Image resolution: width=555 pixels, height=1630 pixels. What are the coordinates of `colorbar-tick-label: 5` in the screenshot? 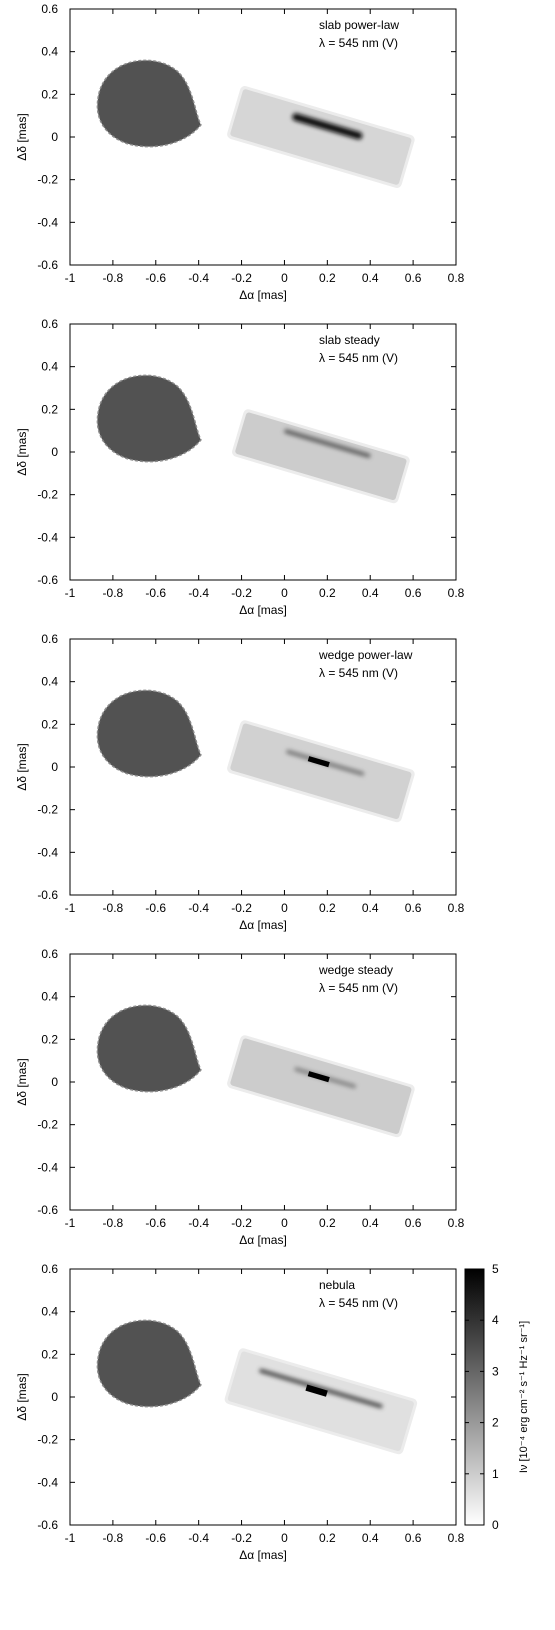 It's located at (495, 1269).